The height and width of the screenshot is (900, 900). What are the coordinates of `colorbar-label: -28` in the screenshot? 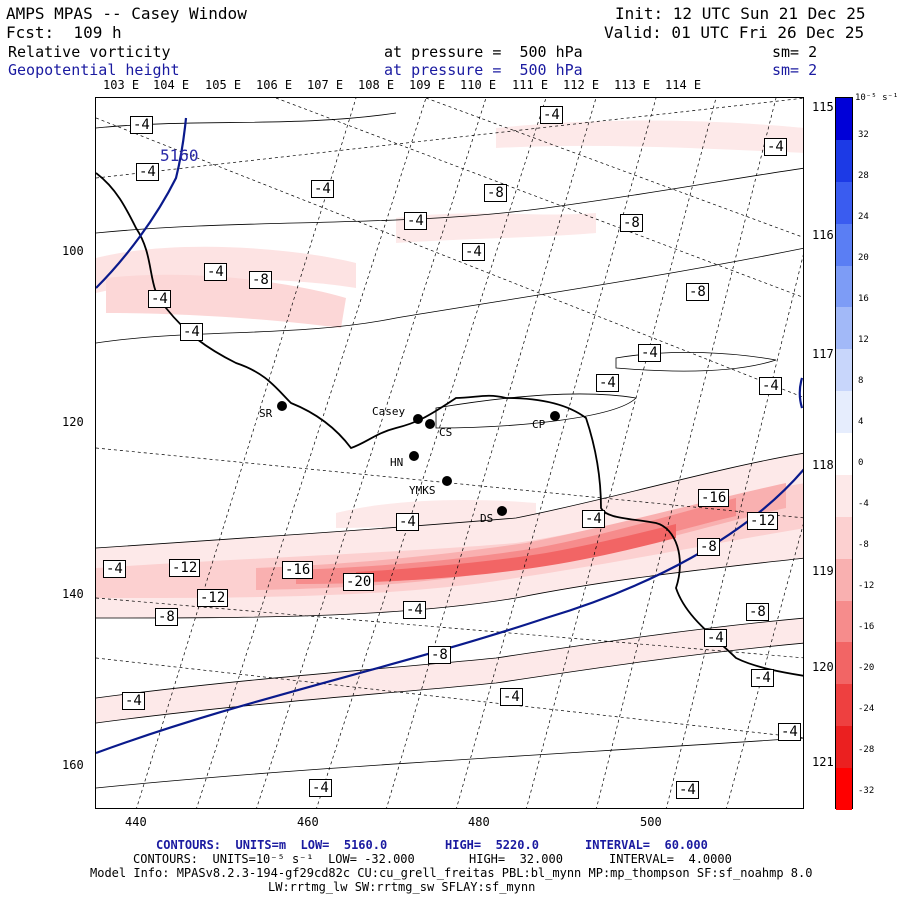 It's located at (866, 750).